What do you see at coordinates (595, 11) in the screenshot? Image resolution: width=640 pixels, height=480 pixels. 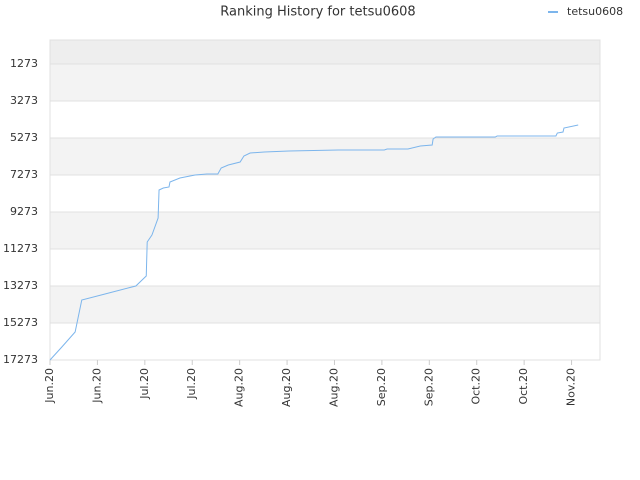 I see `legend-label: tetsu0608` at bounding box center [595, 11].